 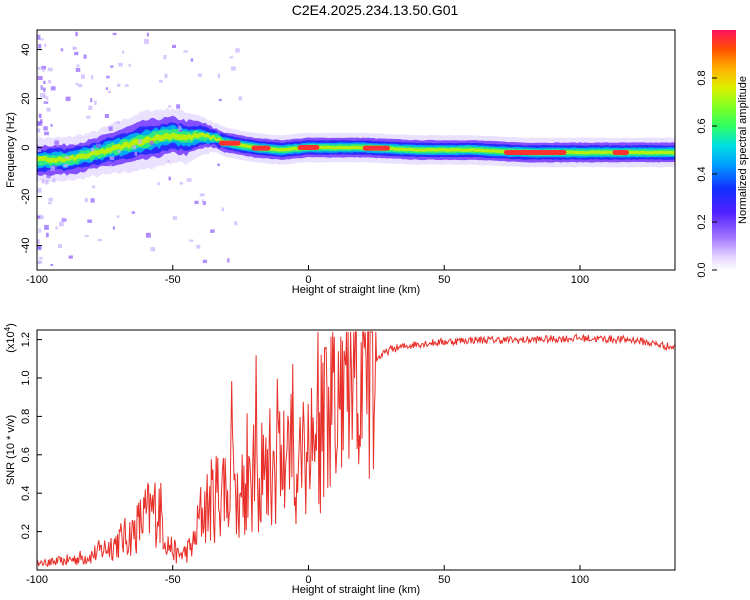 I want to click on bottom-y-tick-label: 0.6, so click(x=26, y=454).